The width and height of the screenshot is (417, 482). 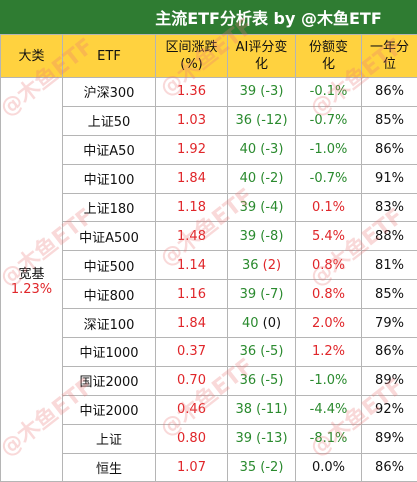 What do you see at coordinates (109, 352) in the screenshot?
I see `etf-name-cell: 中证1000` at bounding box center [109, 352].